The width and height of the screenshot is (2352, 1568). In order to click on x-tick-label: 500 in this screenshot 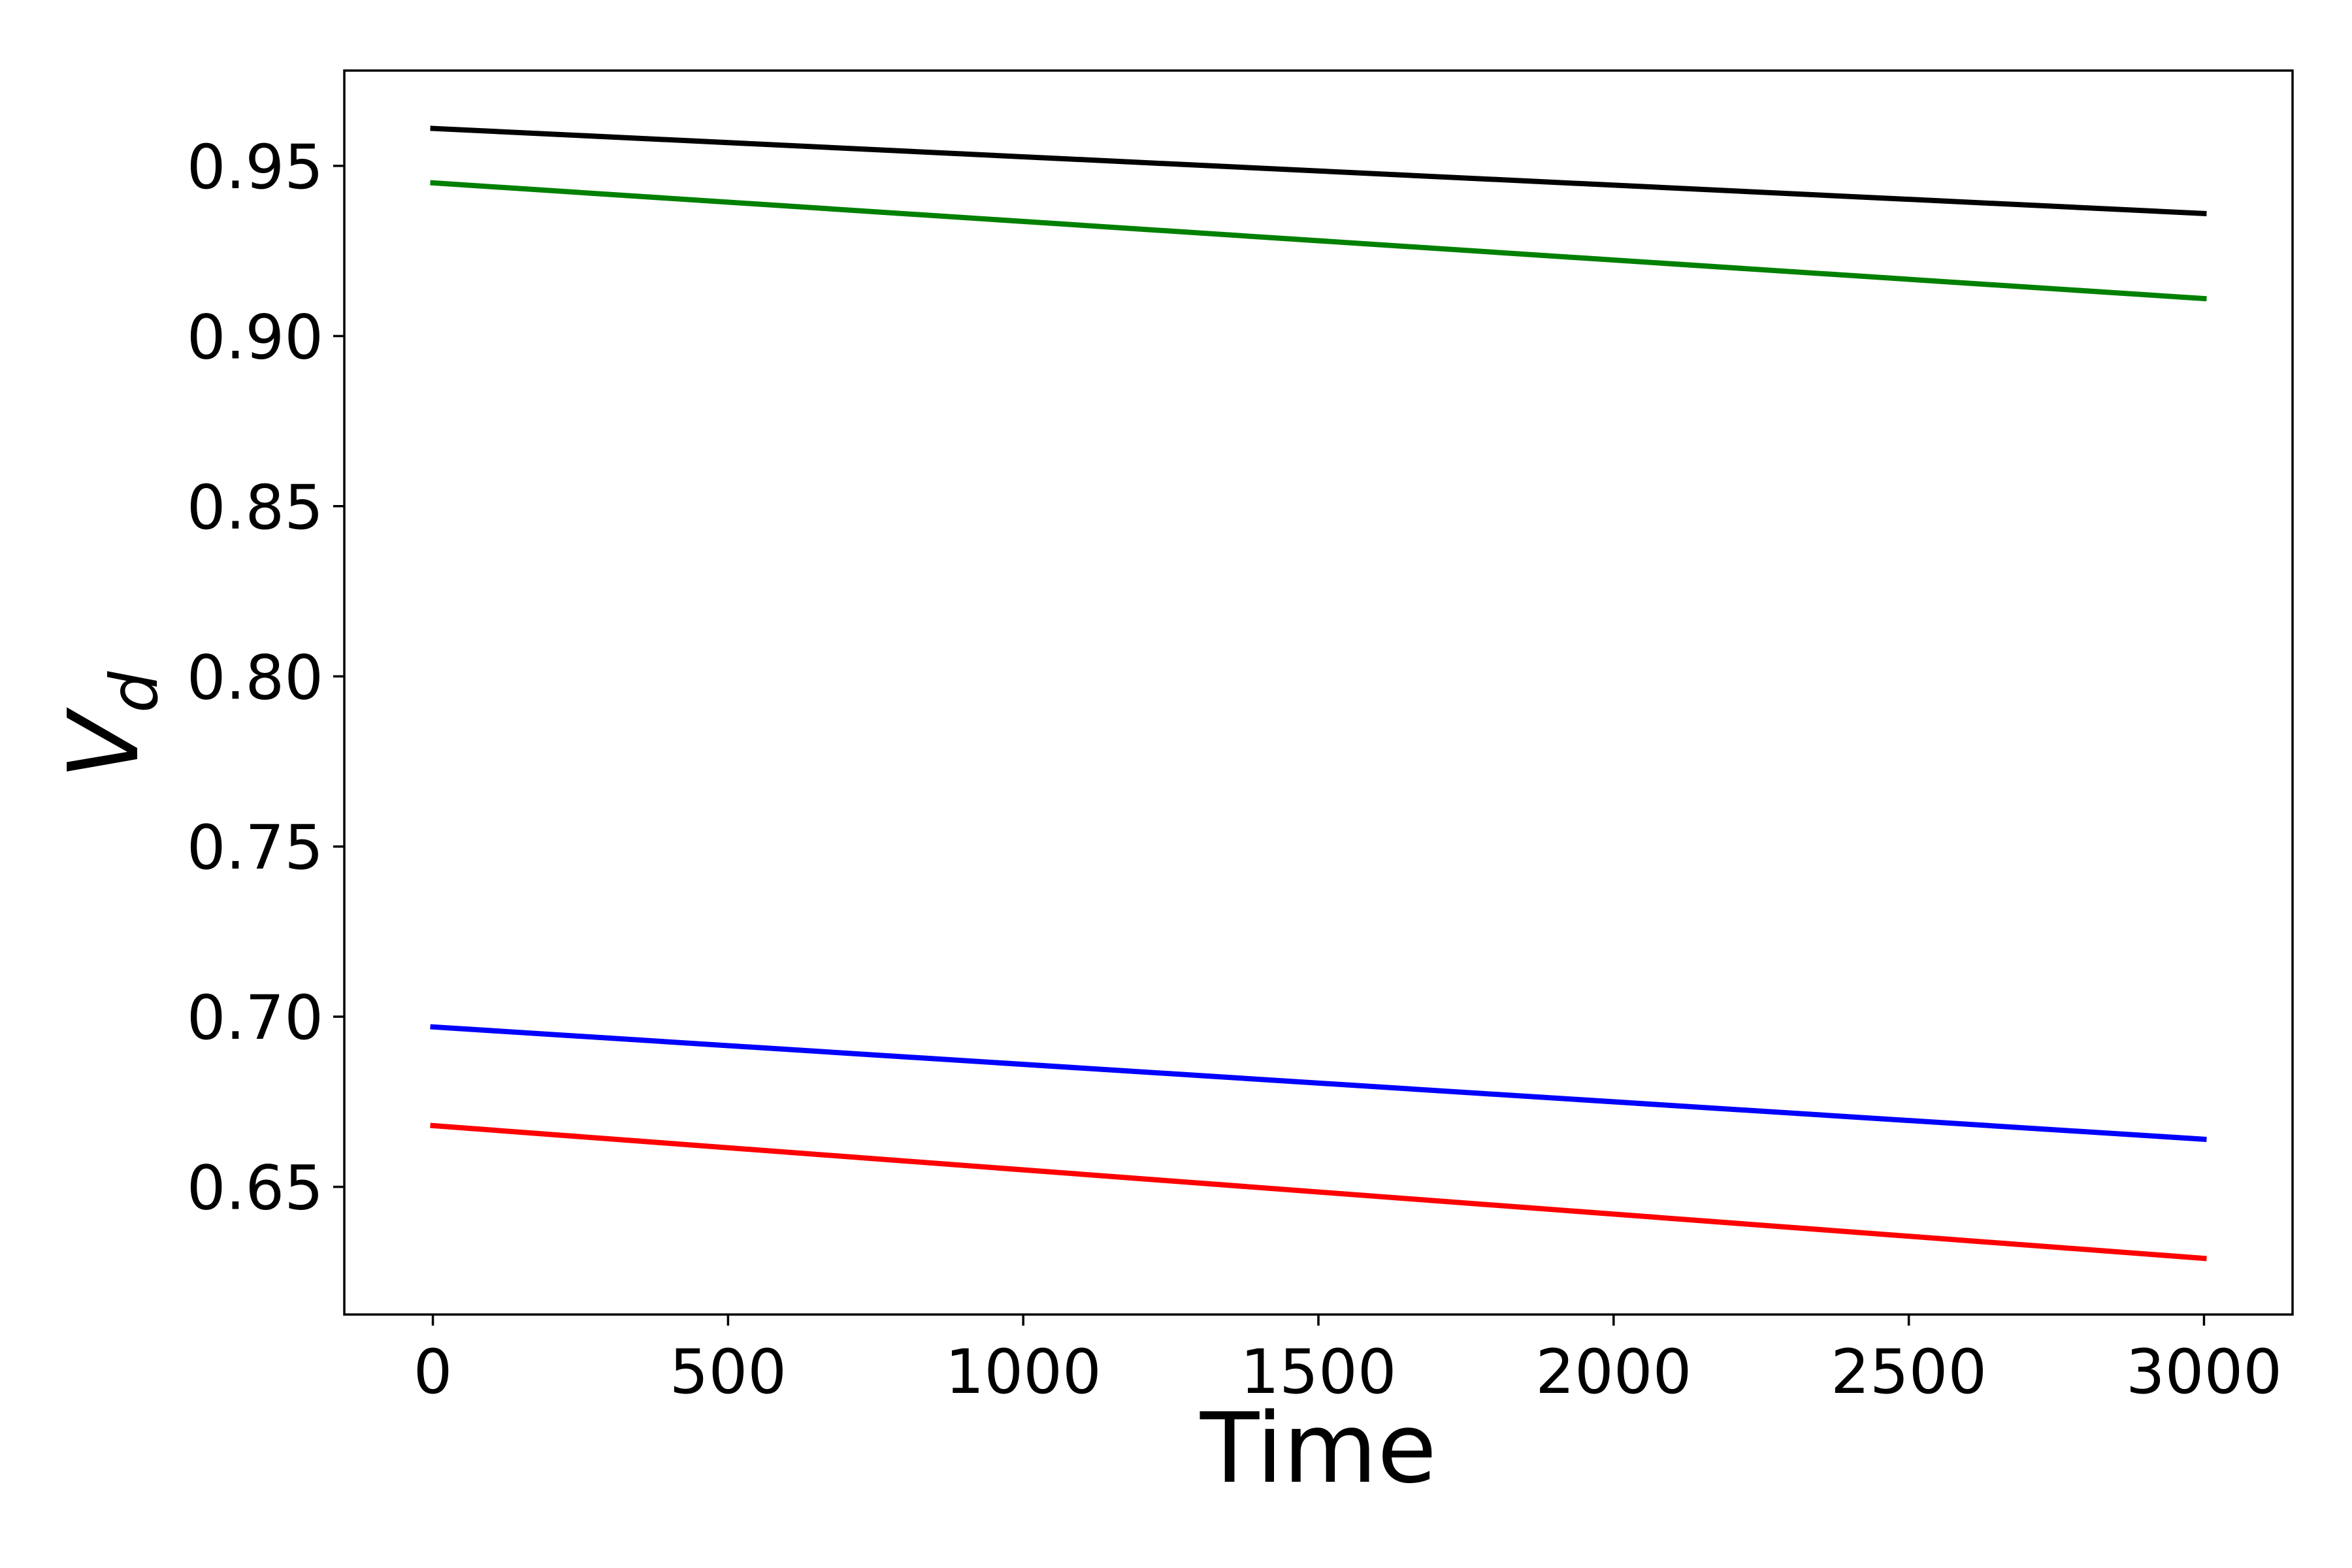, I will do `click(728, 1372)`.